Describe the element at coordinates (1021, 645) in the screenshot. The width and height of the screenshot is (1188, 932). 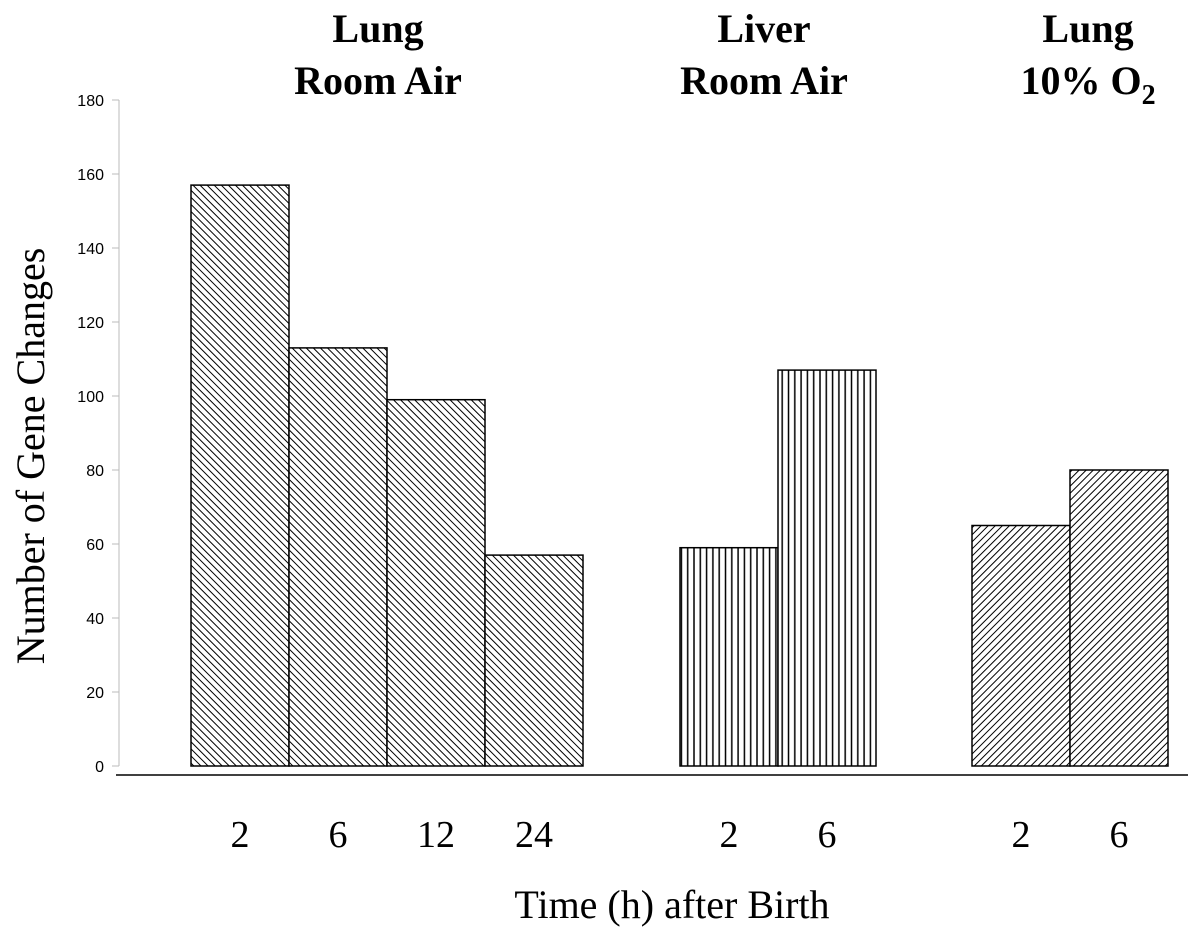
I see `bar-lung-10-o-2h` at that location.